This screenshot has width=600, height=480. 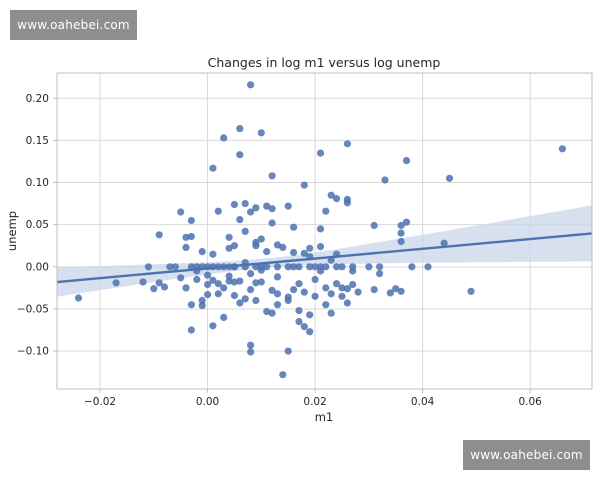 What do you see at coordinates (37, 225) in the screenshot?
I see `y-tick-label: 0.05` at bounding box center [37, 225].